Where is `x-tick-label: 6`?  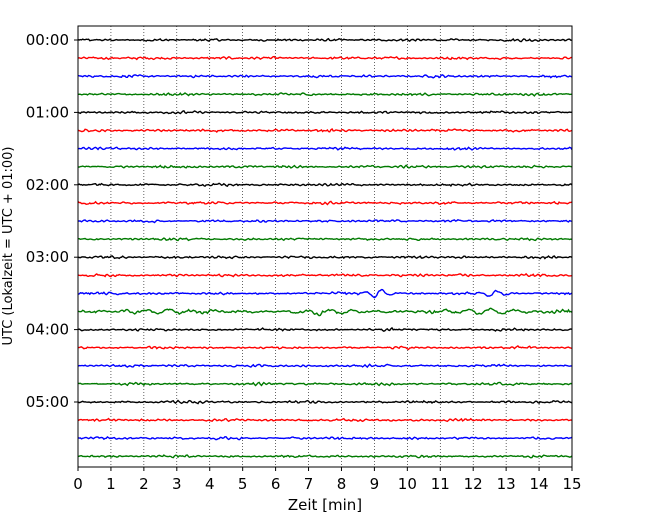
x-tick-label: 6 is located at coordinates (276, 484).